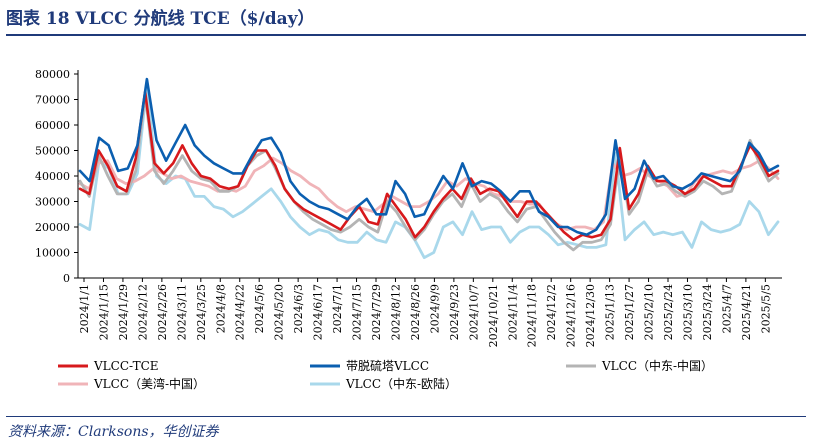  Describe the element at coordinates (220, 308) in the screenshot. I see `x-tick-label: 2024/4/8` at that location.